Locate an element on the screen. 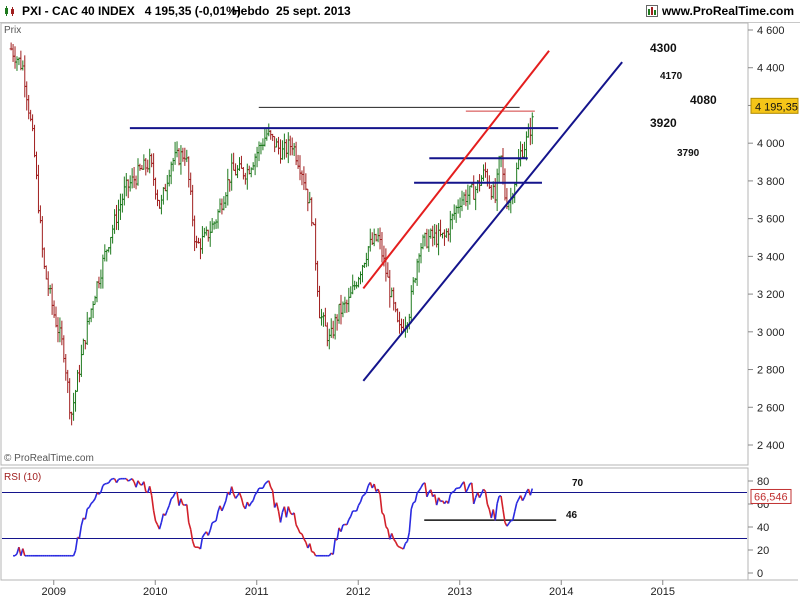  last-rsi-label: 66,546 is located at coordinates (771, 497).